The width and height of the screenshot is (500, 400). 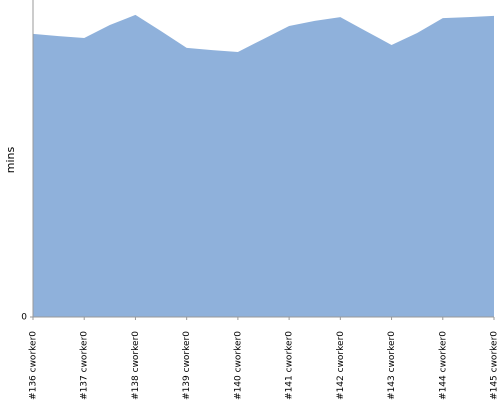 What do you see at coordinates (24, 318) in the screenshot?
I see `y-tick-label: 0` at bounding box center [24, 318].